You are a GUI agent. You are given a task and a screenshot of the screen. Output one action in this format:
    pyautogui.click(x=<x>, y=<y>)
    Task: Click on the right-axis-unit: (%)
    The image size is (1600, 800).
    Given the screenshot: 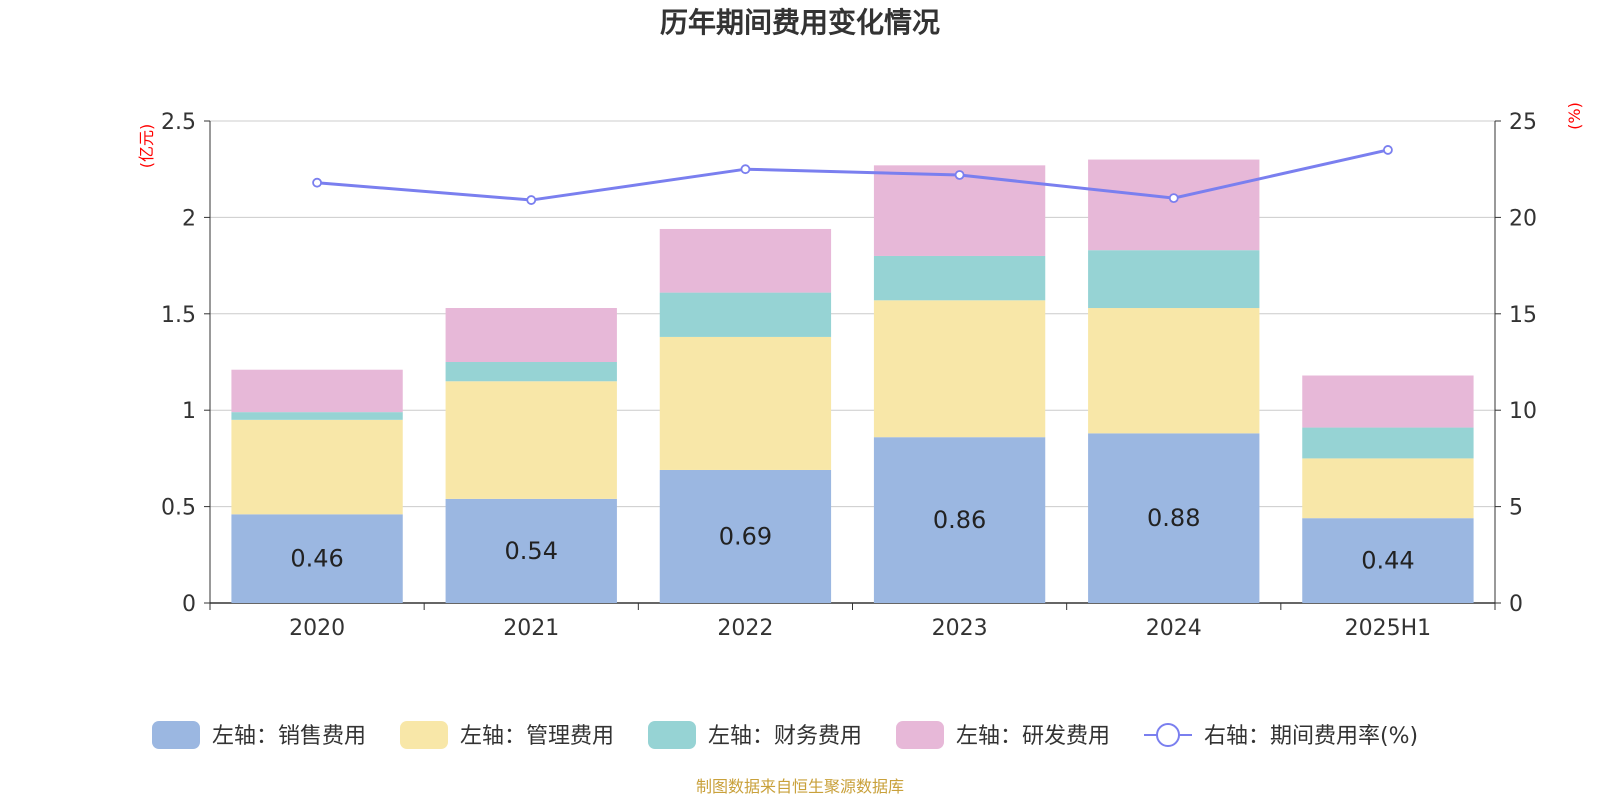 What is the action you would take?
    pyautogui.click(x=1574, y=116)
    